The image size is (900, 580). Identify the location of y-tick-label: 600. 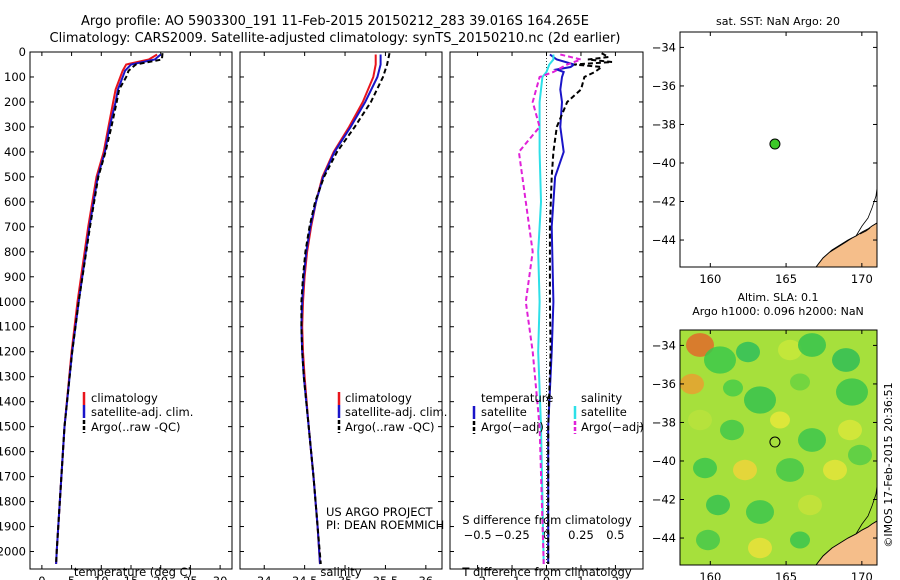
(15, 202).